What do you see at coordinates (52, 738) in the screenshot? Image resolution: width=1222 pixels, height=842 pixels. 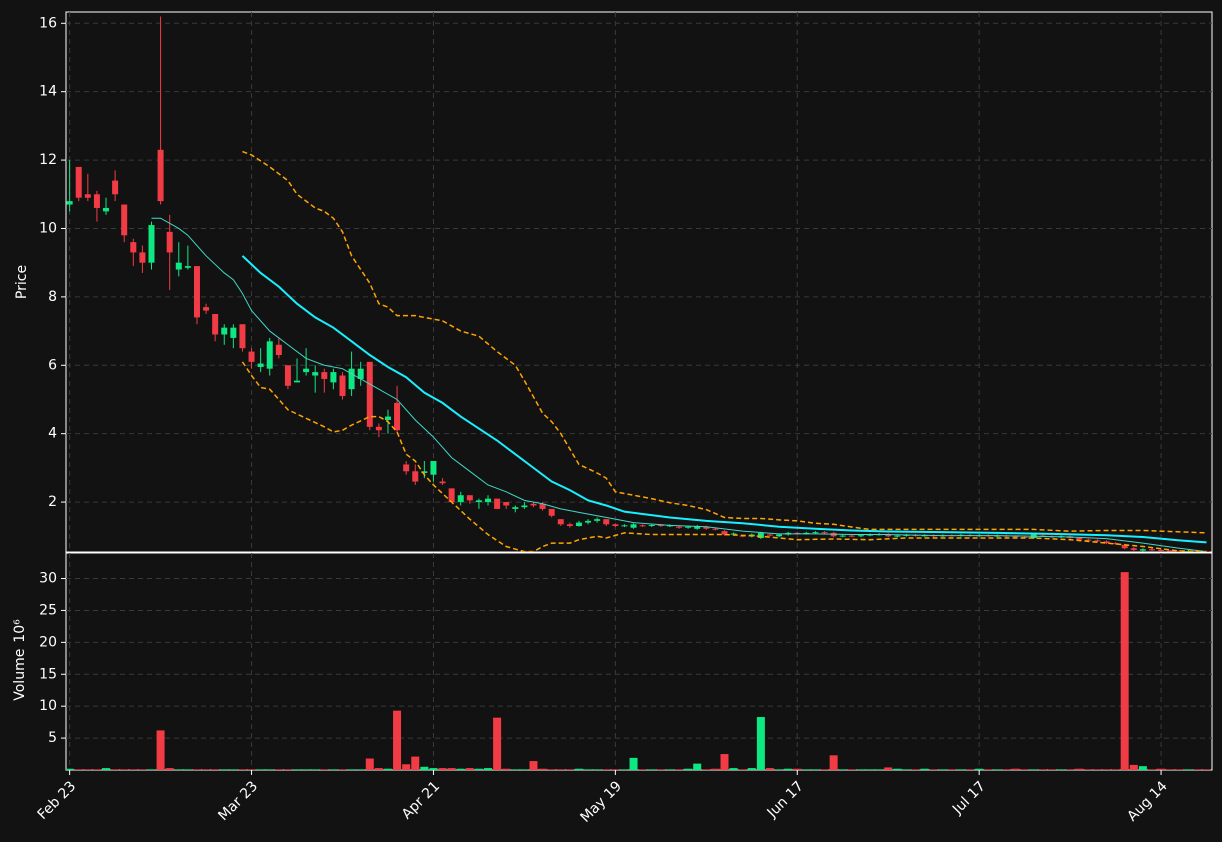 I see `y-tick-label: 5` at bounding box center [52, 738].